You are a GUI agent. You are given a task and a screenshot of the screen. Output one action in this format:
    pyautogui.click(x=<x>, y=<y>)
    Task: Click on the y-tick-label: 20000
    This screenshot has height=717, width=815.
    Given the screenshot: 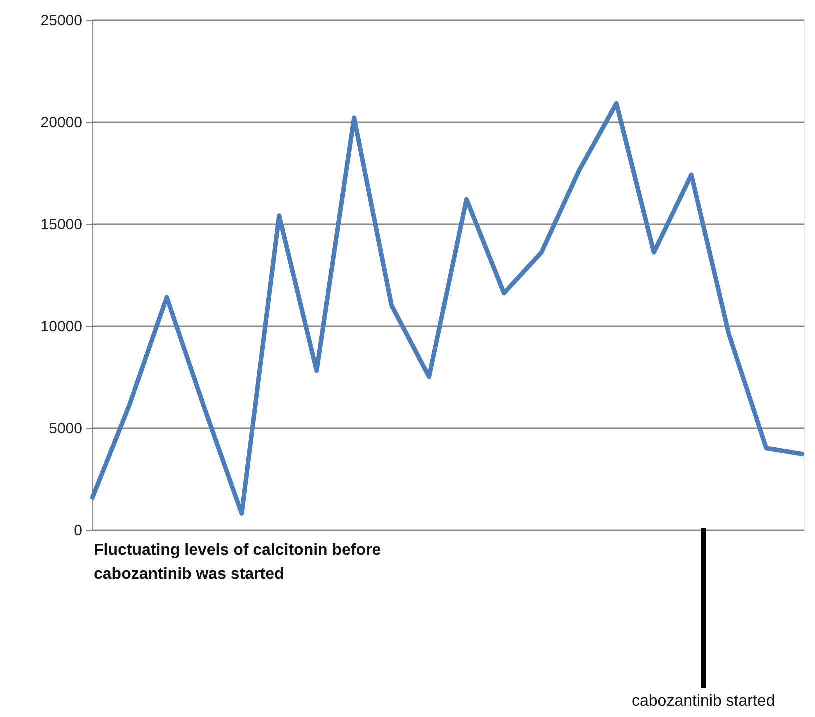 What is the action you would take?
    pyautogui.click(x=61, y=123)
    